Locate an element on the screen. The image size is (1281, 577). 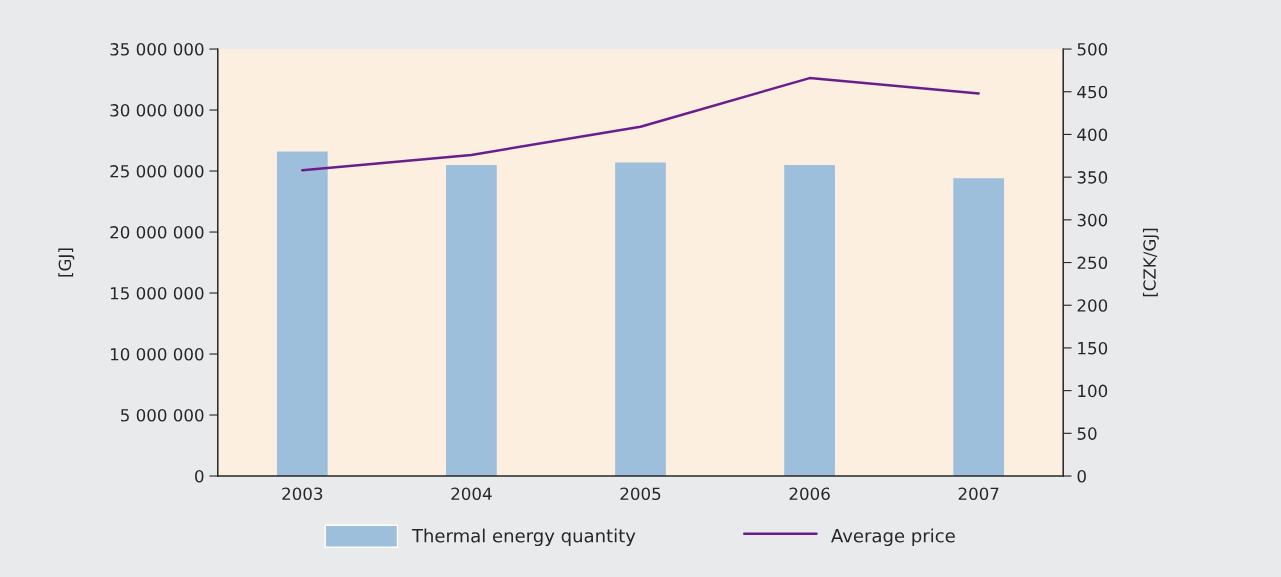
y2-tick-label: 350 is located at coordinates (1092, 177).